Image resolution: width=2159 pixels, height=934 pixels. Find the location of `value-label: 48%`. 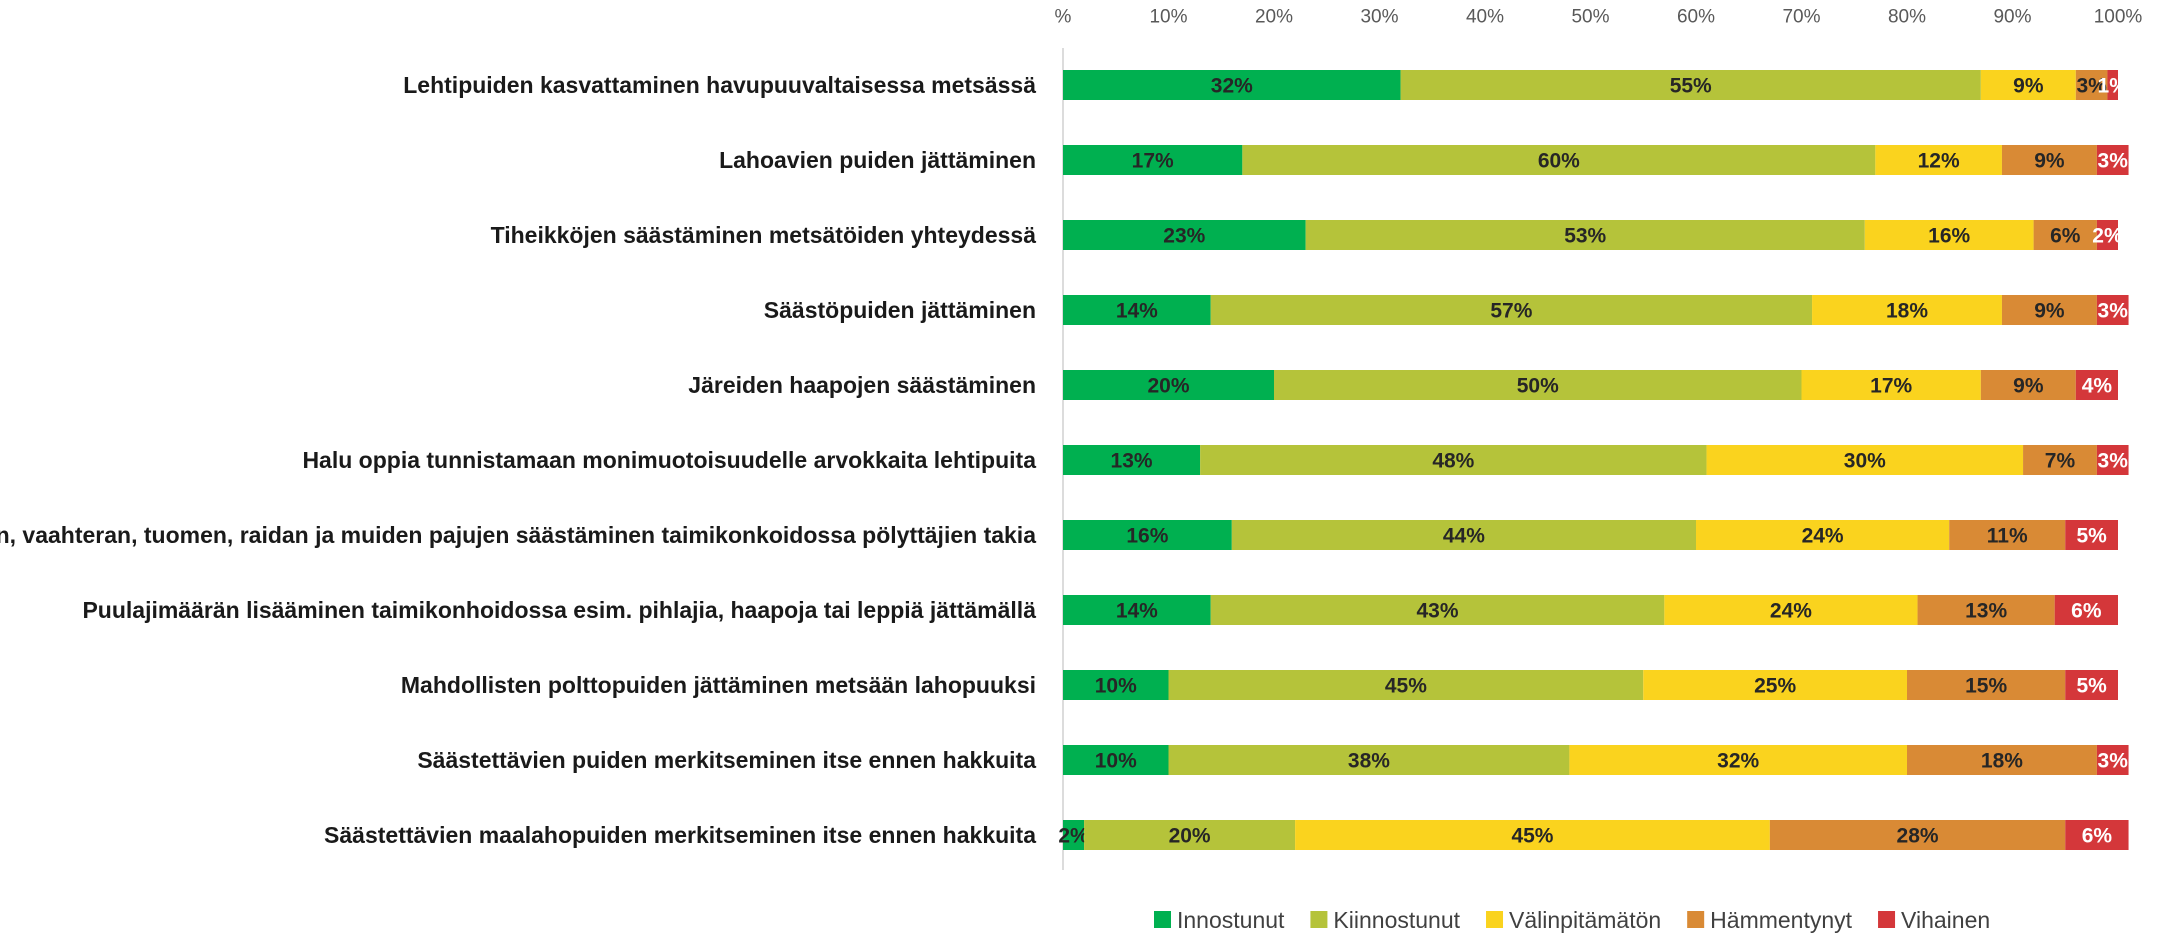

value-label: 48% is located at coordinates (1453, 461).